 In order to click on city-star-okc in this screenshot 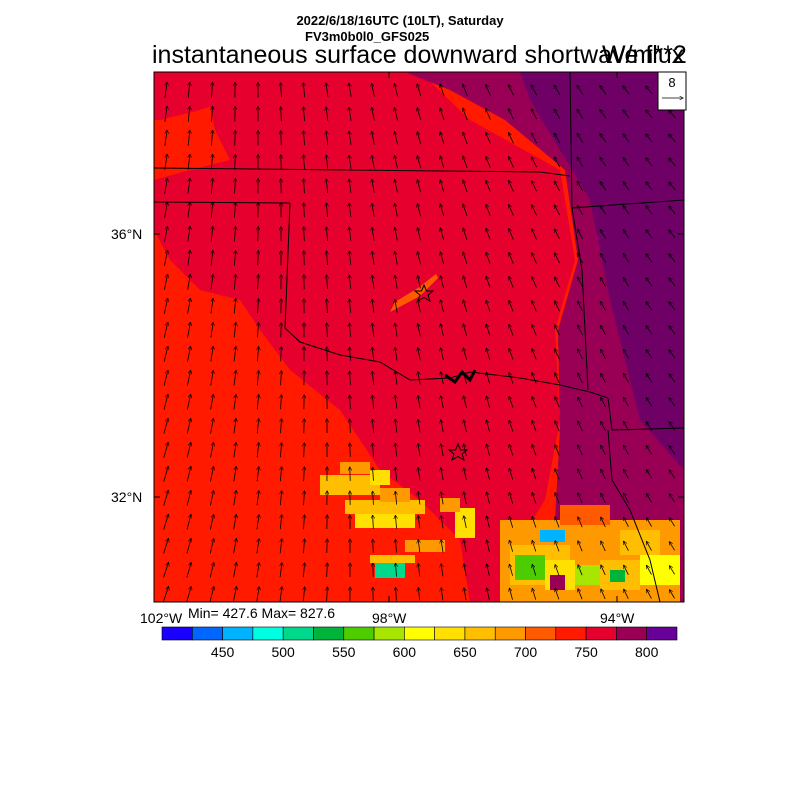, I will do `click(424, 293)`.